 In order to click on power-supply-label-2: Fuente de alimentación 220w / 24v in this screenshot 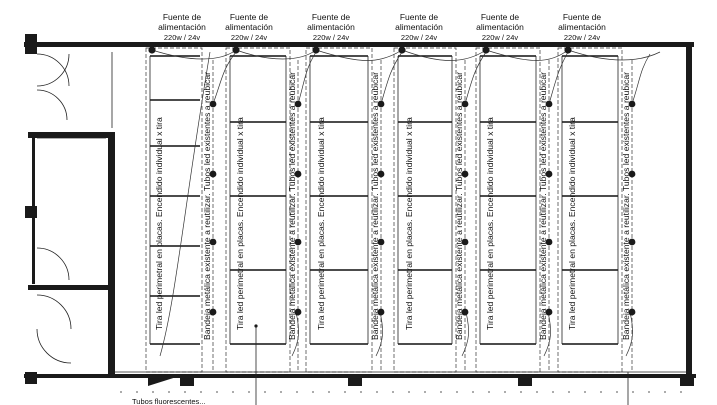, I will do `click(249, 27)`.